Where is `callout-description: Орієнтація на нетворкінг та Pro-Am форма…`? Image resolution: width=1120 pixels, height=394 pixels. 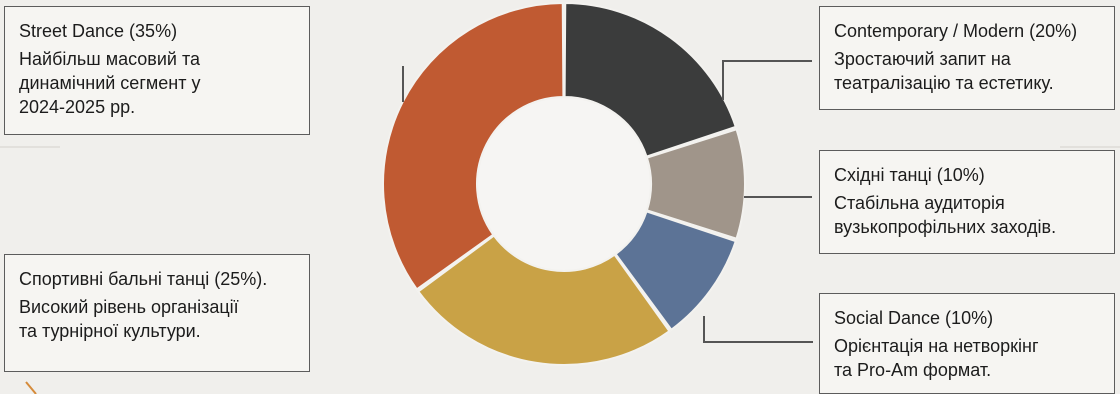 callout-description: Орієнтація на нетворкінг та Pro-Am форма… is located at coordinates (936, 358).